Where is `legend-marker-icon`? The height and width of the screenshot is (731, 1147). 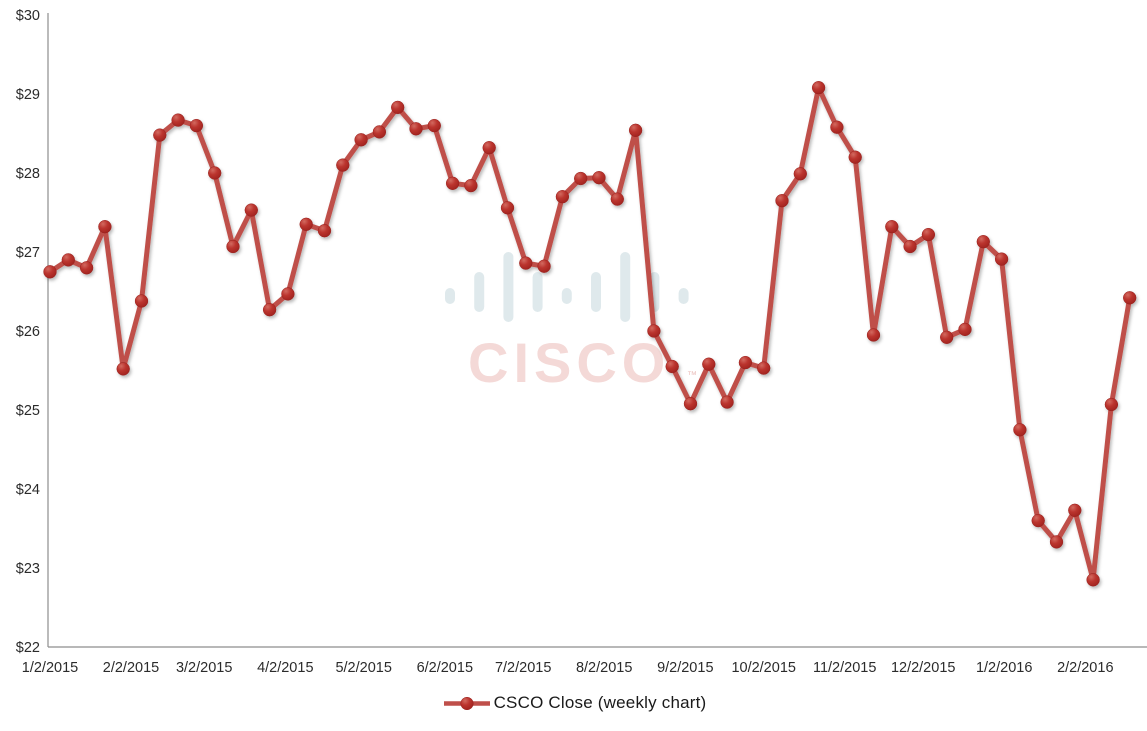 legend-marker-icon is located at coordinates (466, 703).